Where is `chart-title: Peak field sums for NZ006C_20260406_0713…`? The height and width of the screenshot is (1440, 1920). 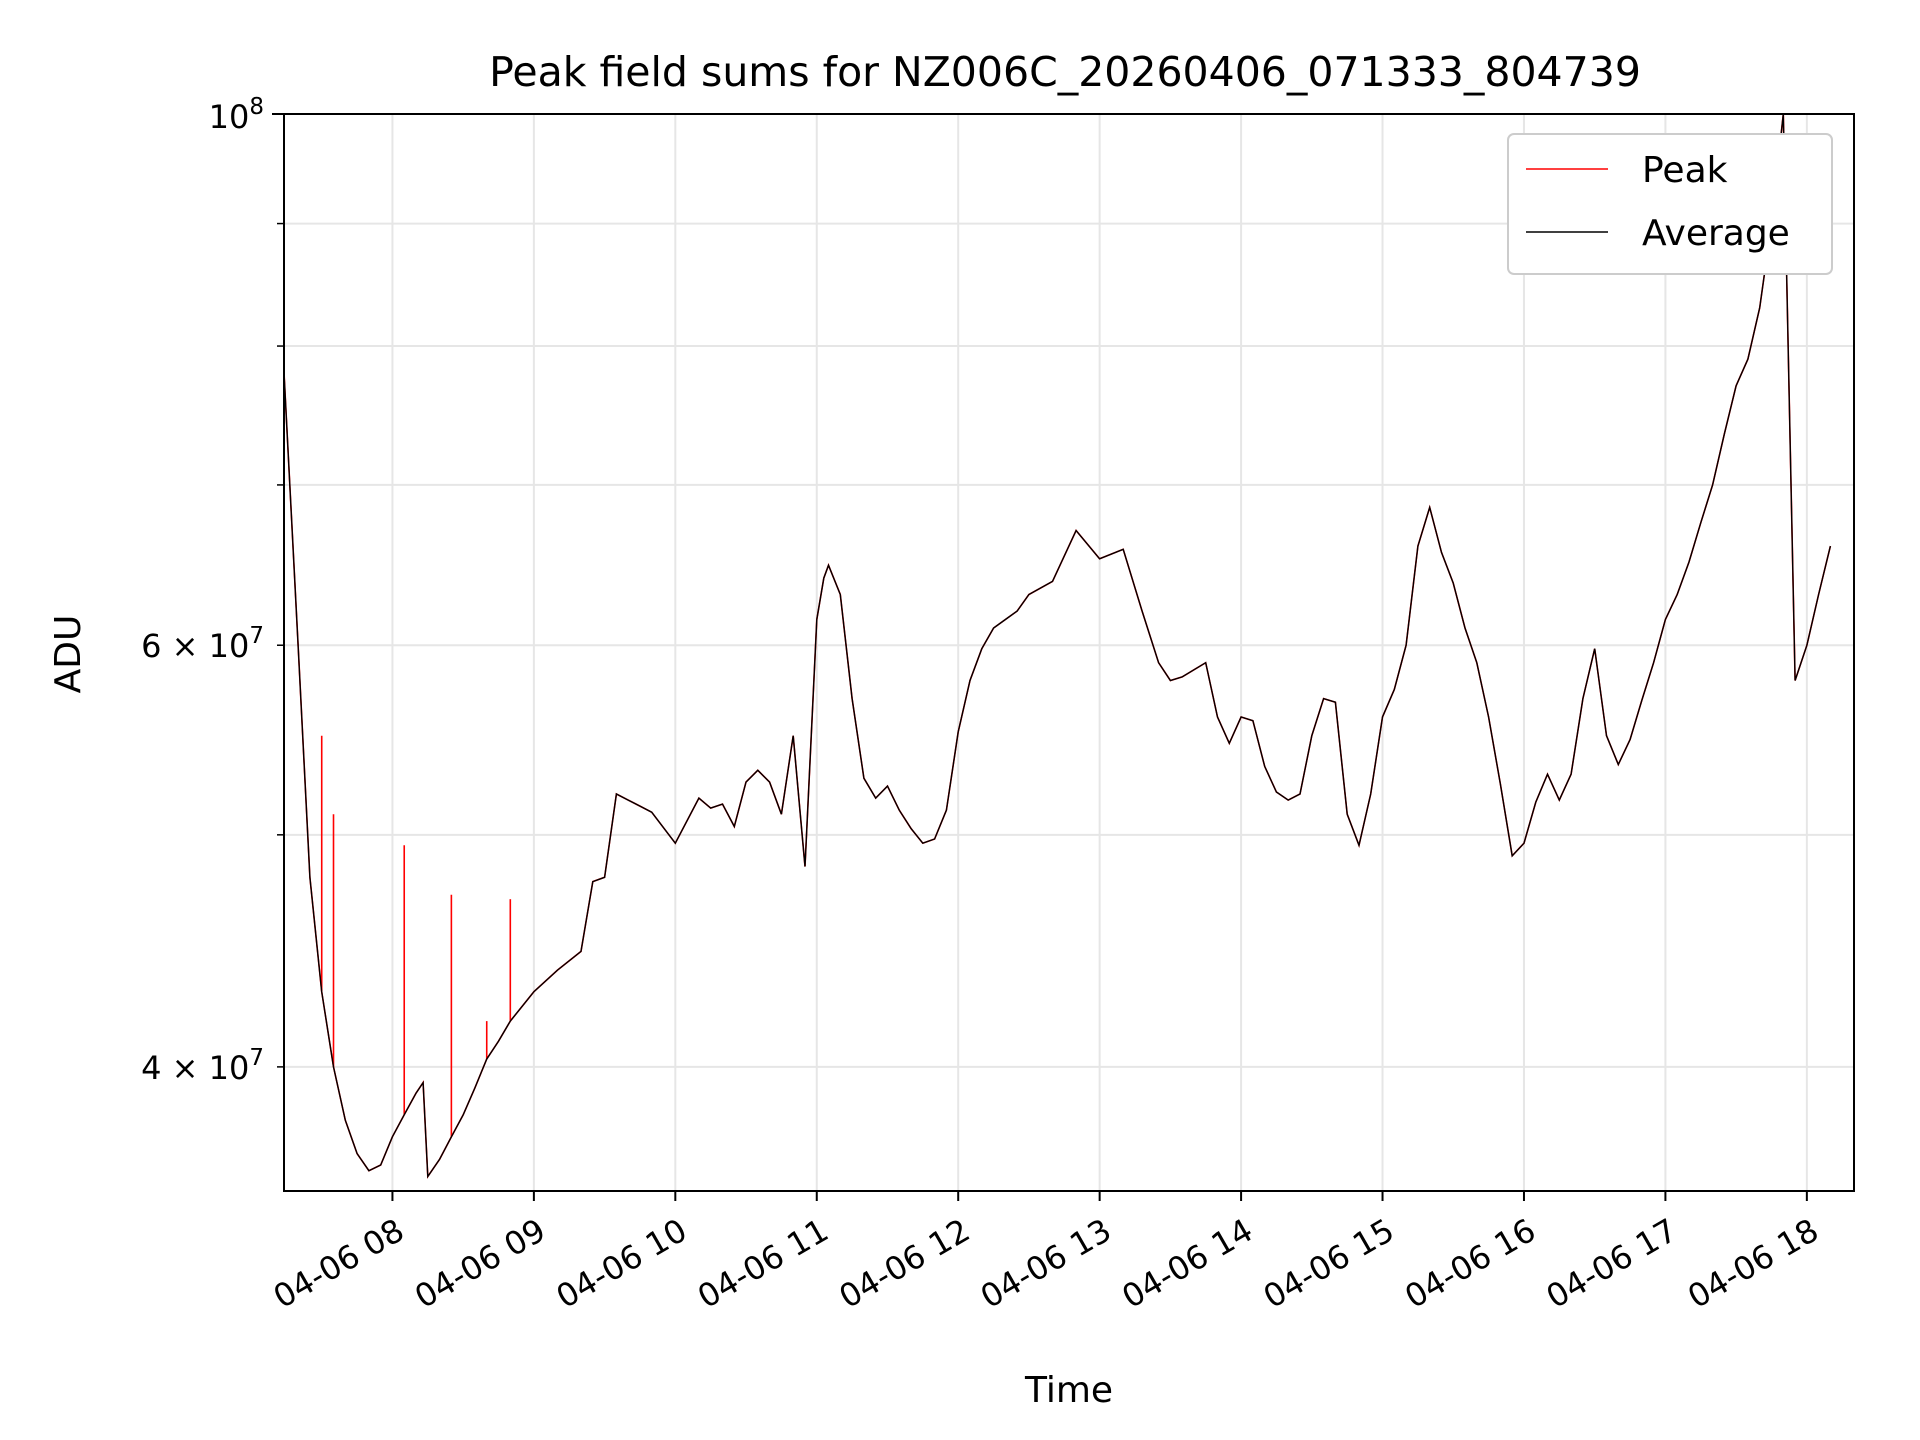
chart-title: Peak field sums for NZ006C_20260406_0713… is located at coordinates (1065, 72).